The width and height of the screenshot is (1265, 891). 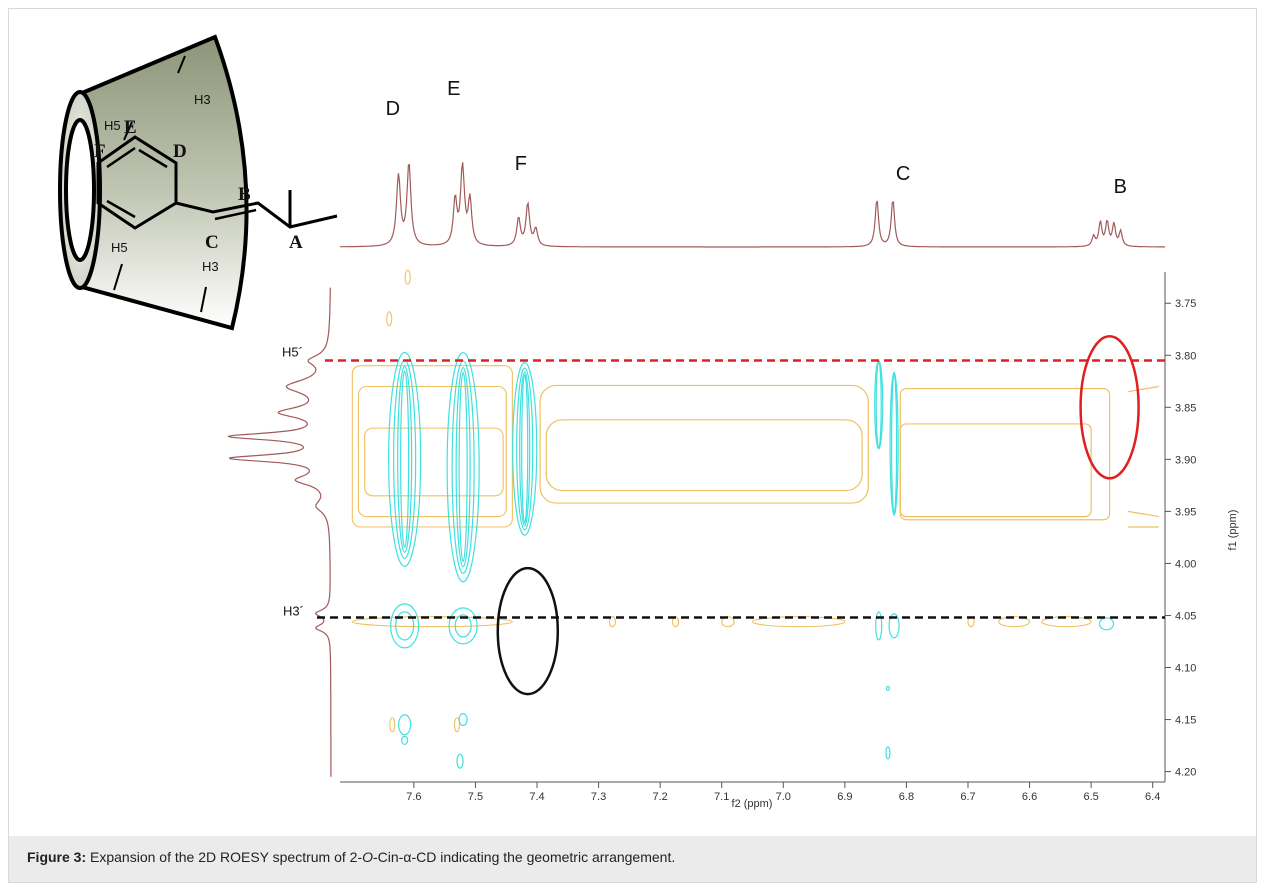 I want to click on cone-body, so click(x=164, y=182).